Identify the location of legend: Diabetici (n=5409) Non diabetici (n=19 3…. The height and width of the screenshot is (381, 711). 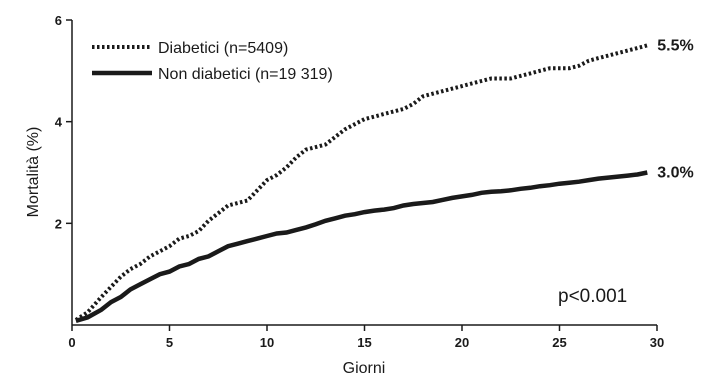
(212, 61).